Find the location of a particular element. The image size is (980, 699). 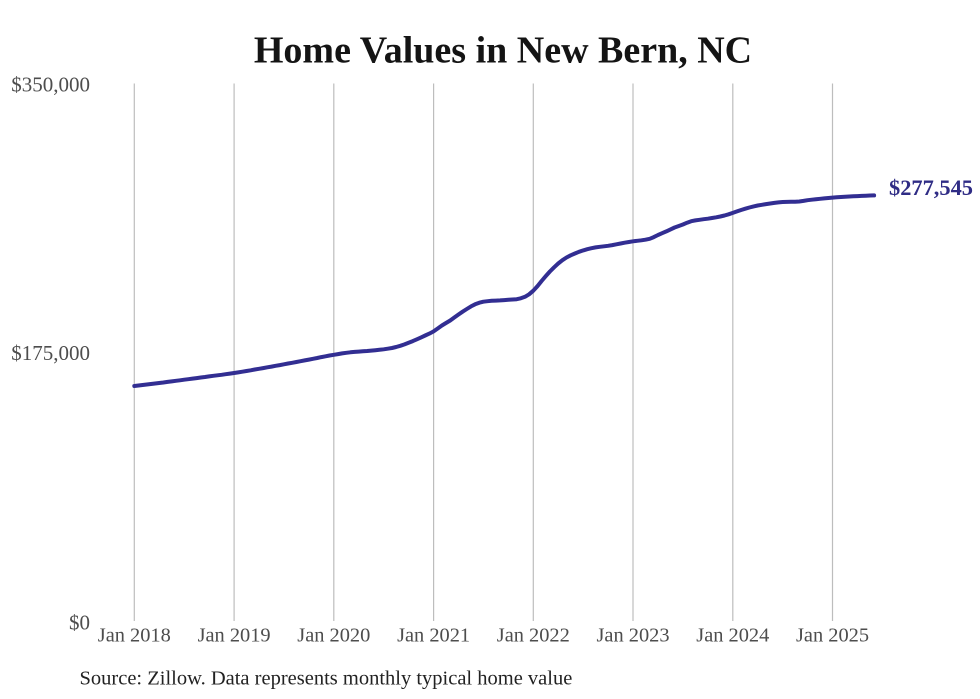

svg-text: Jan 2020 is located at coordinates (333, 636).